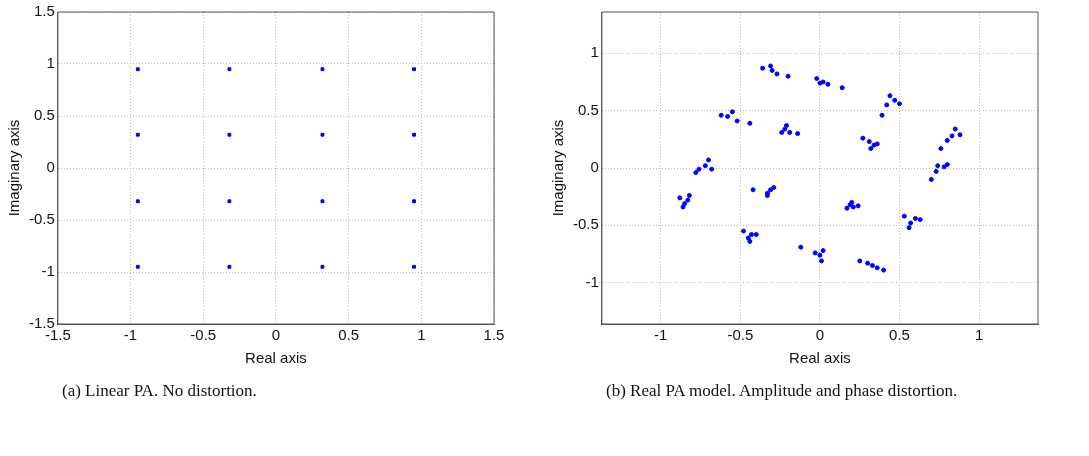  What do you see at coordinates (494, 335) in the screenshot?
I see `x-tick-label: 1.5` at bounding box center [494, 335].